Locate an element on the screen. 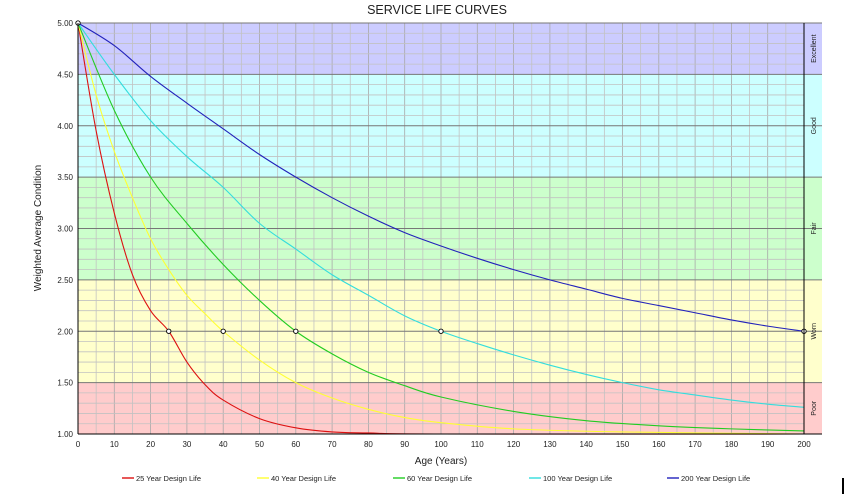 The height and width of the screenshot is (503, 853). x-tick-label: 0 is located at coordinates (78, 444).